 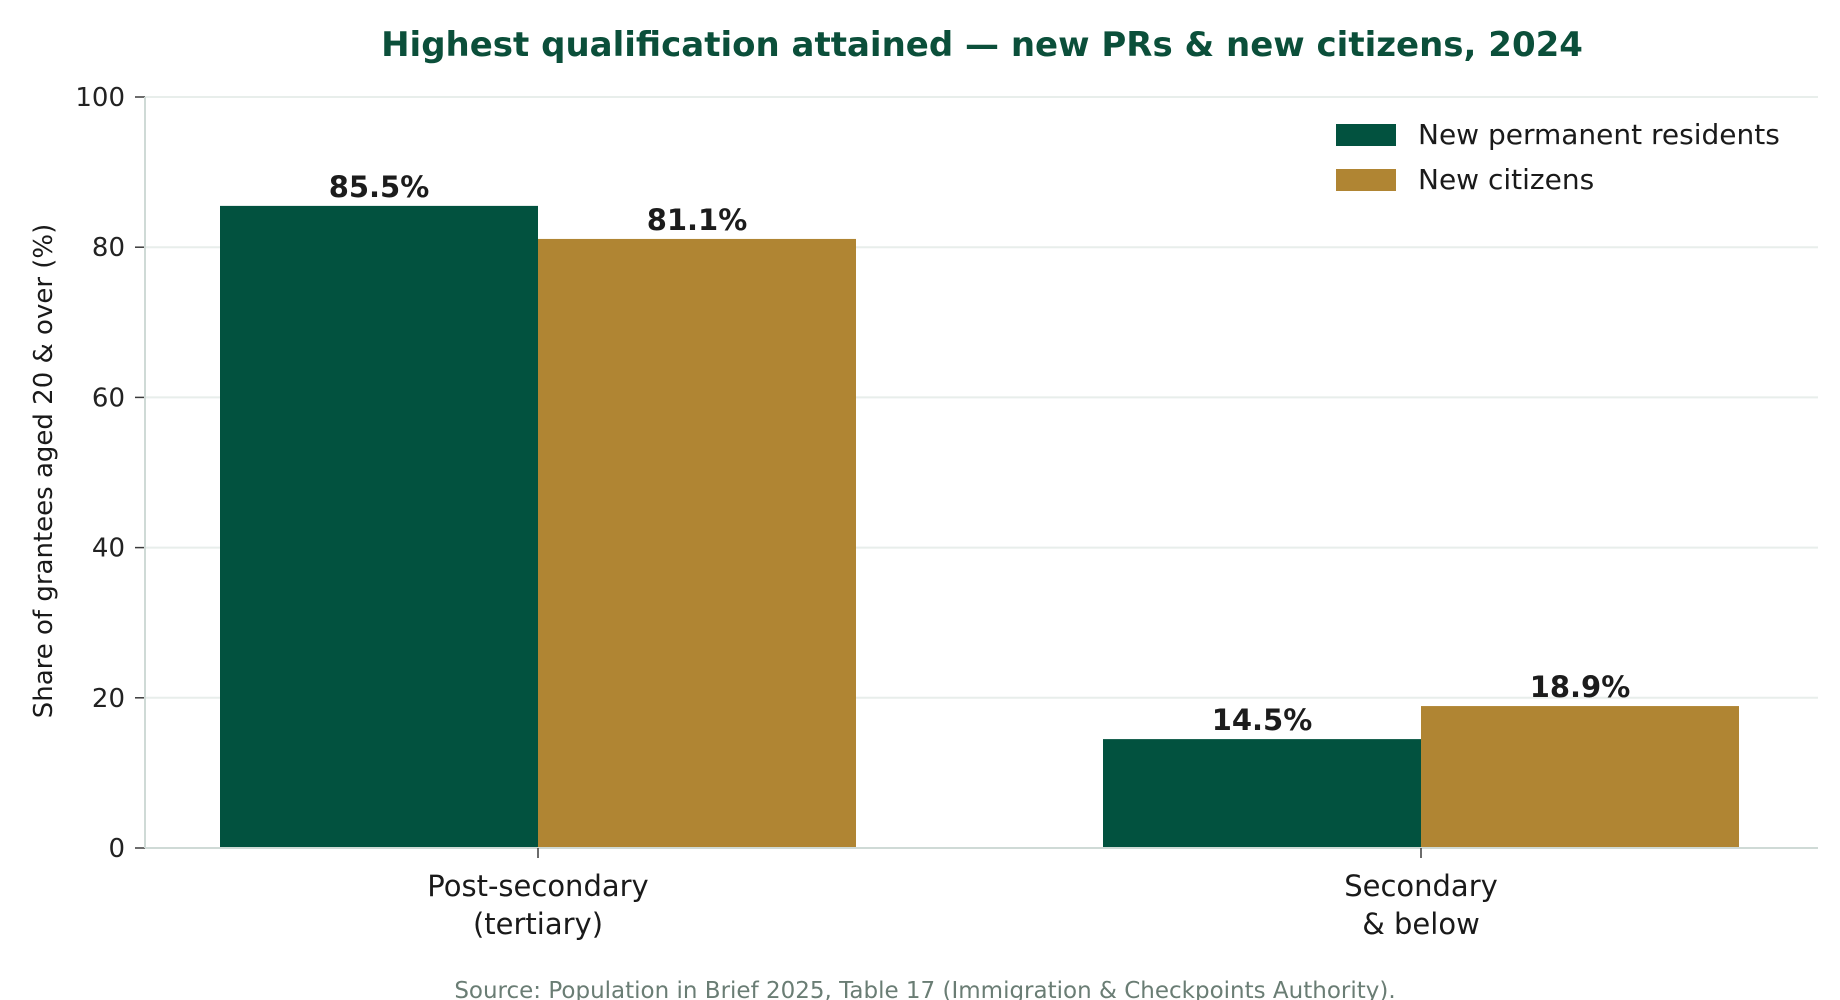 What do you see at coordinates (1599, 134) in the screenshot?
I see `legend-label: New permanent residents` at bounding box center [1599, 134].